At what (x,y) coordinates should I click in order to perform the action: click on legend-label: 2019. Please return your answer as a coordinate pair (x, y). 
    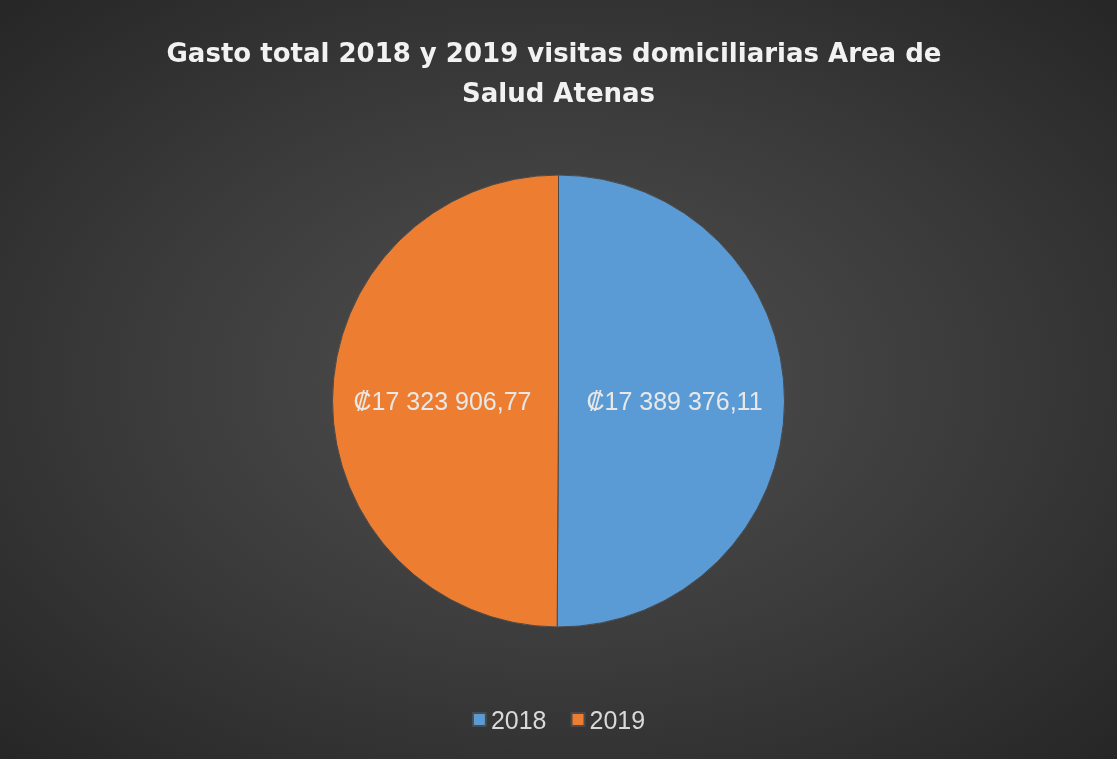
    Looking at the image, I should click on (617, 719).